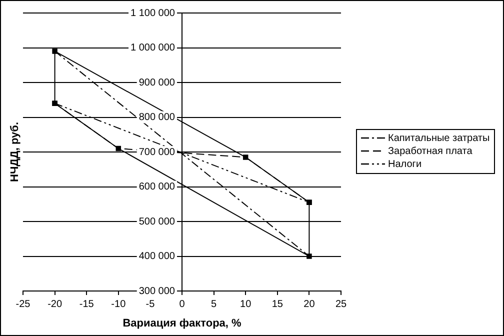 This screenshot has height=336, width=504. What do you see at coordinates (118, 304) in the screenshot?
I see `x-tick-label: -10` at bounding box center [118, 304].